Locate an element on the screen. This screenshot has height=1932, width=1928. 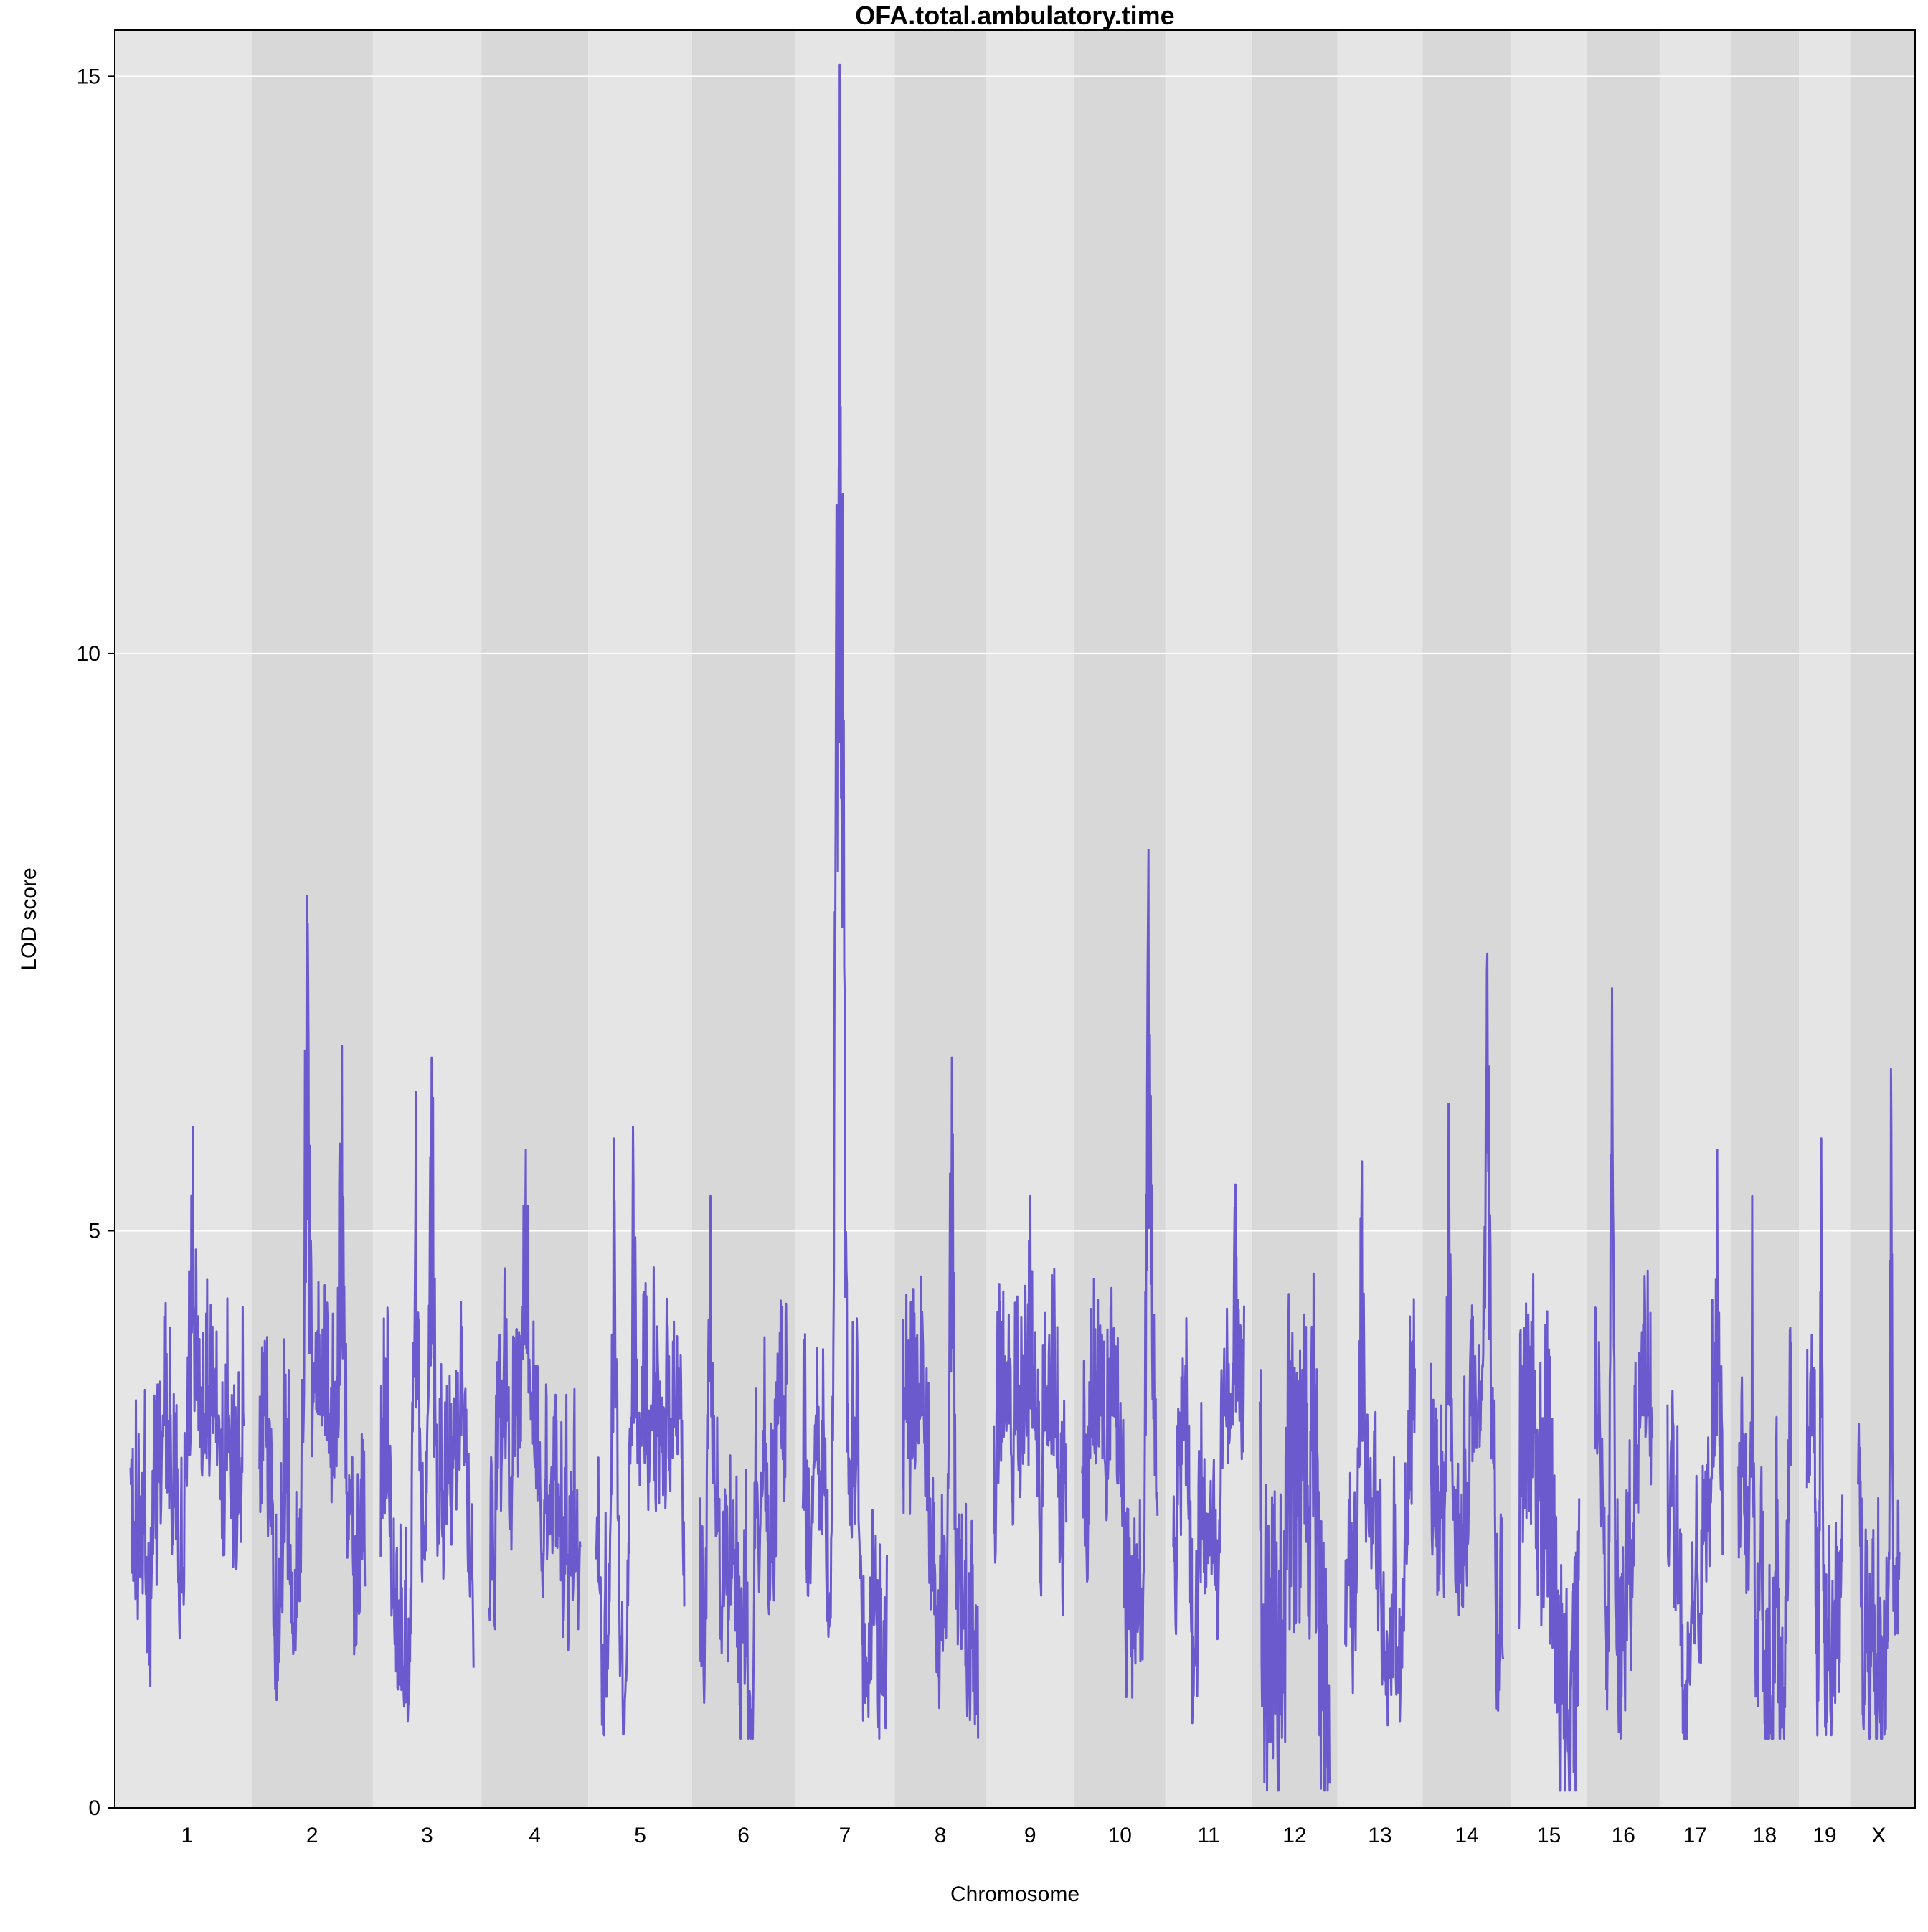
x-tick-label-chr-2: 2 is located at coordinates (312, 1835).